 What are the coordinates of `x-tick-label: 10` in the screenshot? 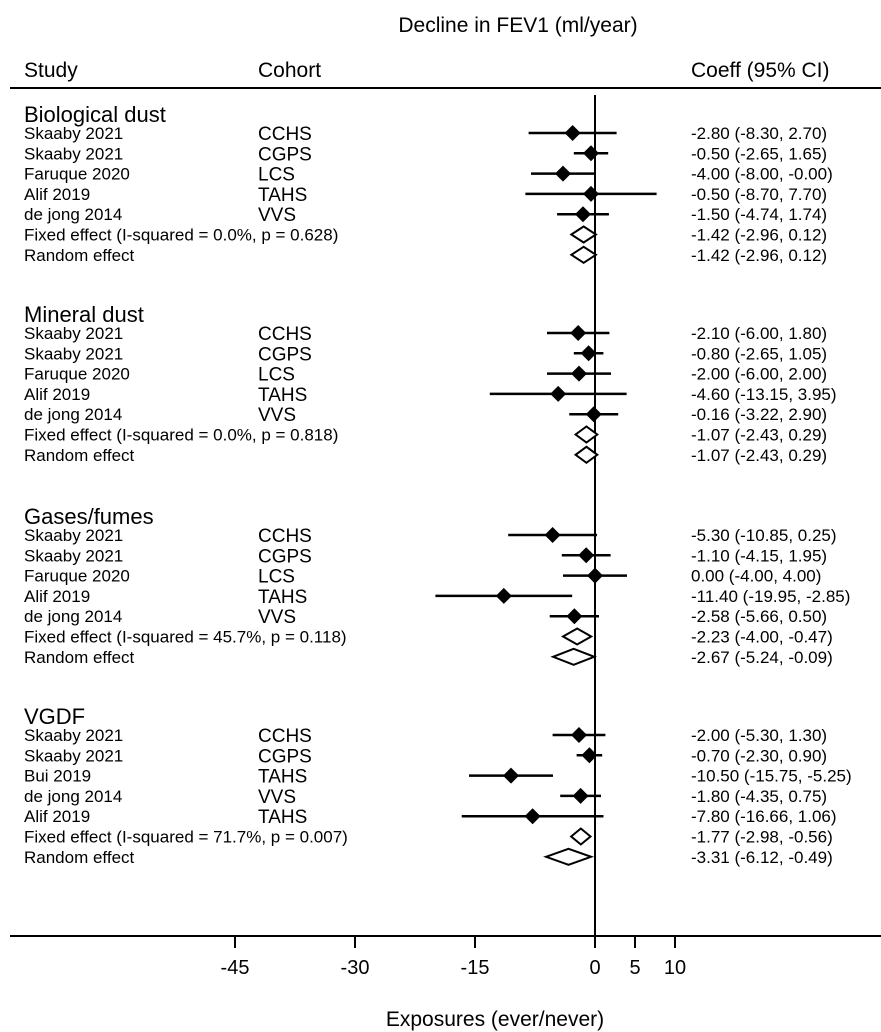 It's located at (675, 968).